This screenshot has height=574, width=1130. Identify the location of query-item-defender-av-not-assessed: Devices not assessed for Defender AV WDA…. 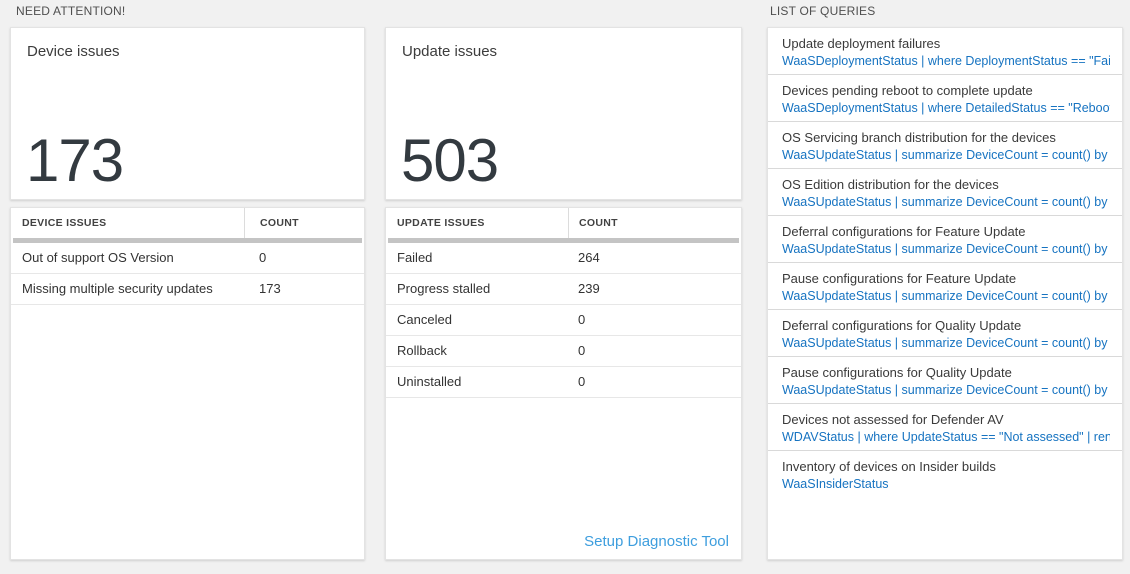
(945, 427).